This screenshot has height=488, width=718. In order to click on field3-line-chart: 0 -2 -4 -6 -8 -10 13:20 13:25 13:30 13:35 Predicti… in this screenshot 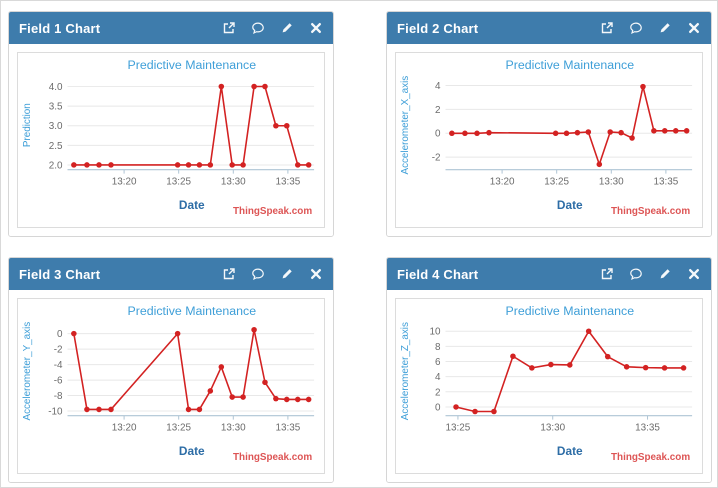, I will do `click(168, 383)`.